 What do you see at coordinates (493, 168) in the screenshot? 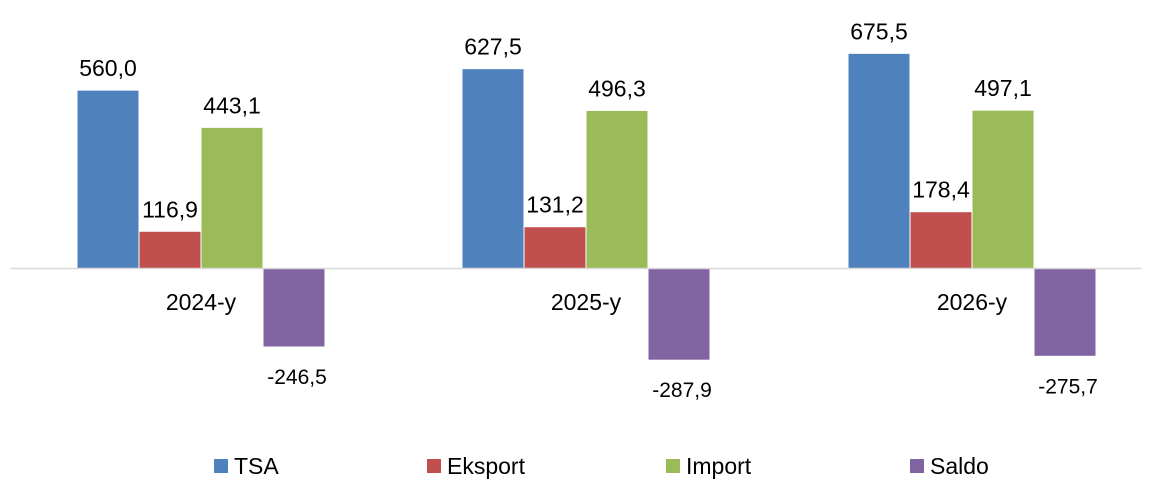
I see `bar-tsa-2025-y` at bounding box center [493, 168].